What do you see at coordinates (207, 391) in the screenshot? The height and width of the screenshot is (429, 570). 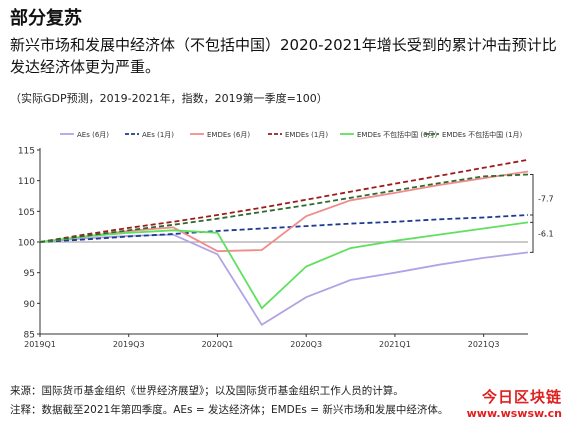 I see `source-note: 来源：国际货币基金组织《世界经济展望》；以及国际货币基金组织工作人员的计算。` at bounding box center [207, 391].